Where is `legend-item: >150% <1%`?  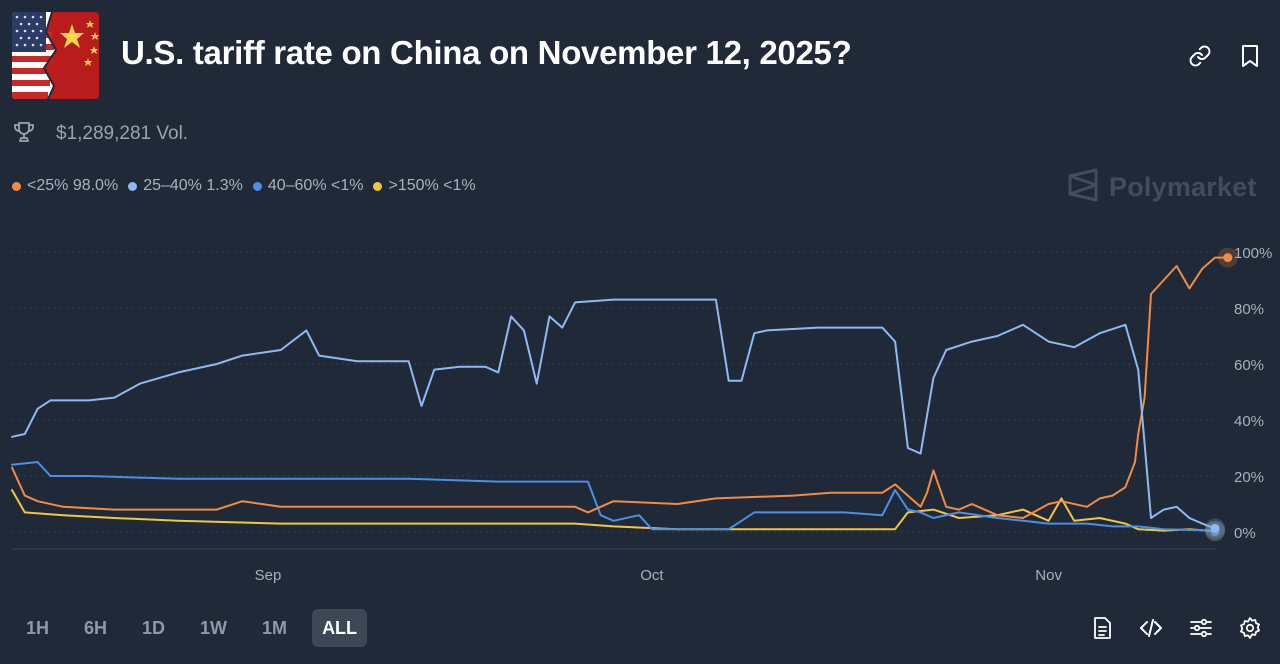
legend-item: >150% <1% is located at coordinates (424, 186).